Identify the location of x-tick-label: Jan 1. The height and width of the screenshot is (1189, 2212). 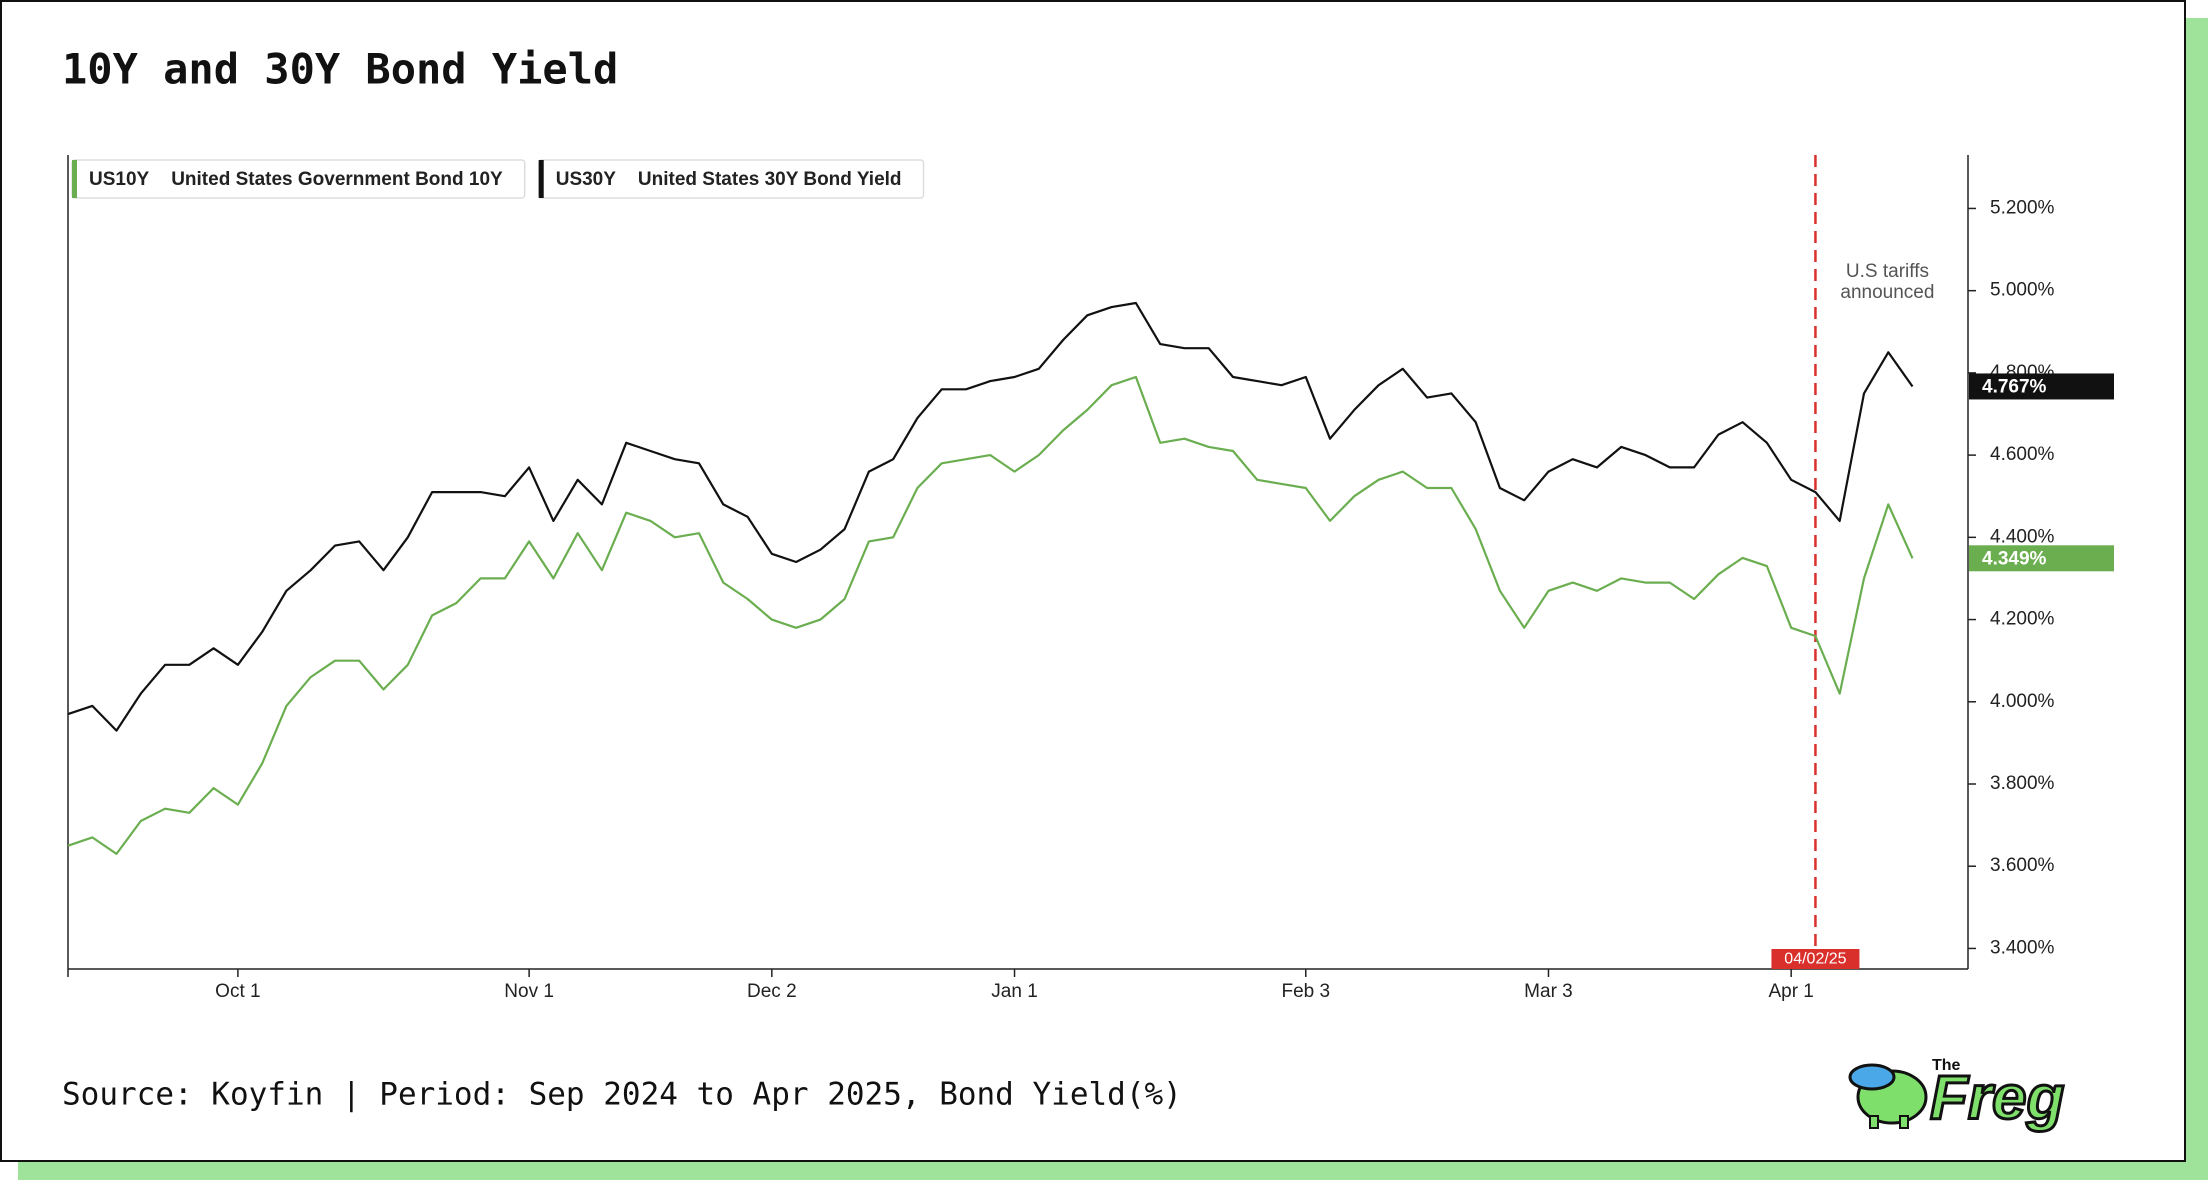
(1014, 991).